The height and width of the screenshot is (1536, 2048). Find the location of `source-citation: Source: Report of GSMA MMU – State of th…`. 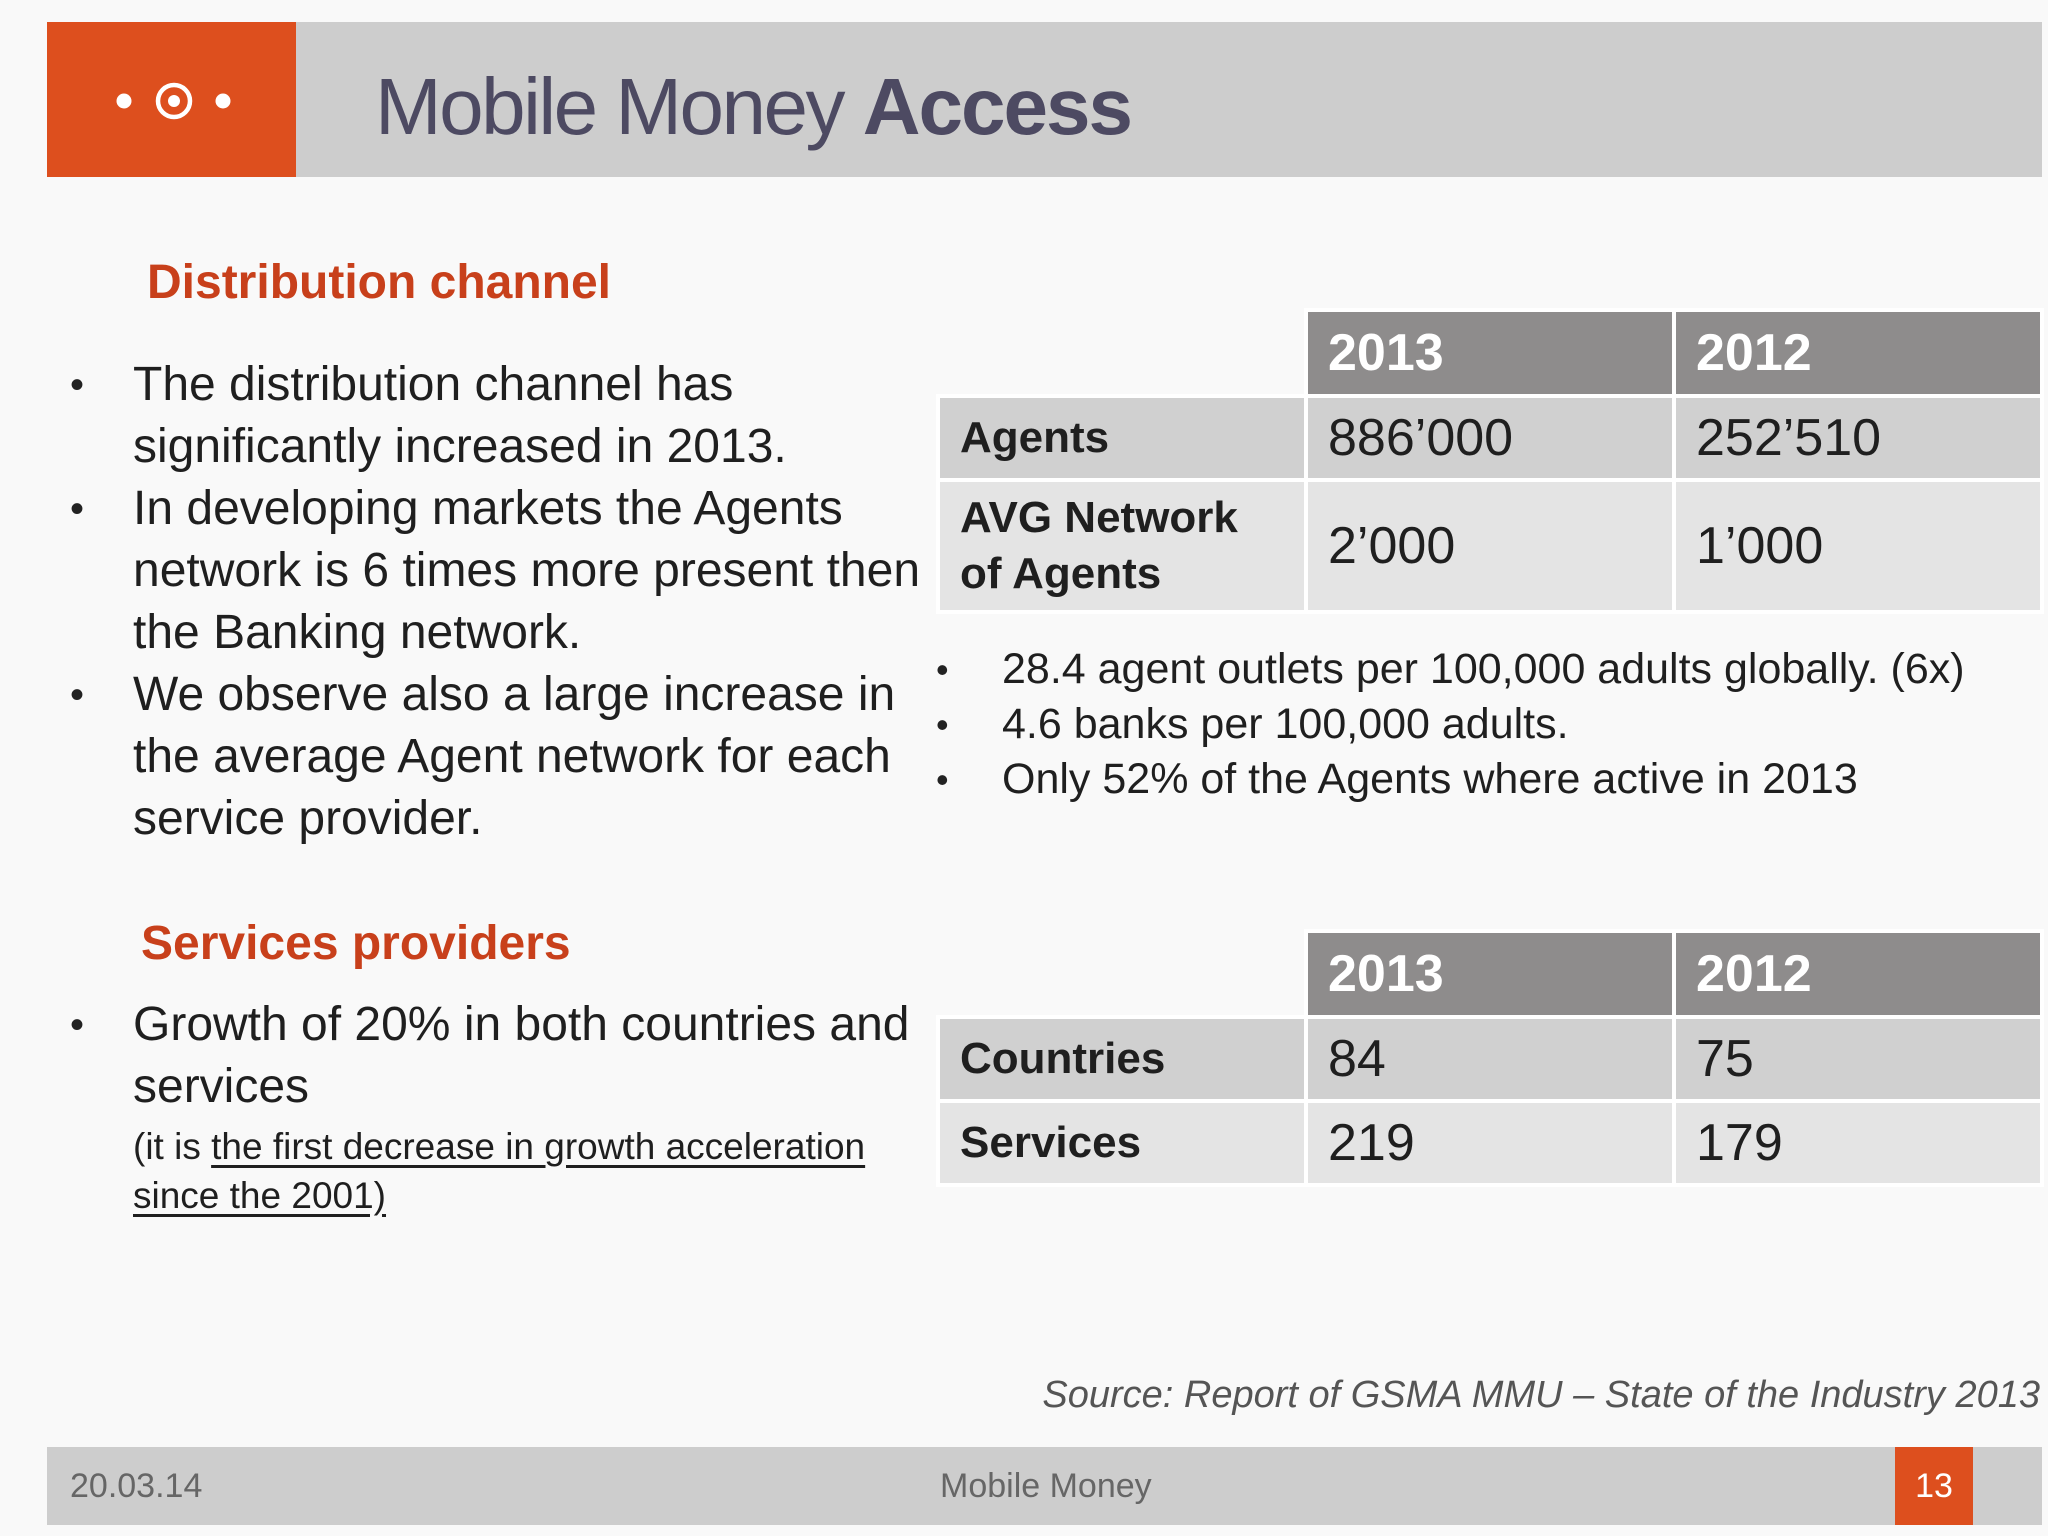

source-citation: Source: Report of GSMA MMU – State of th… is located at coordinates (1541, 1395).